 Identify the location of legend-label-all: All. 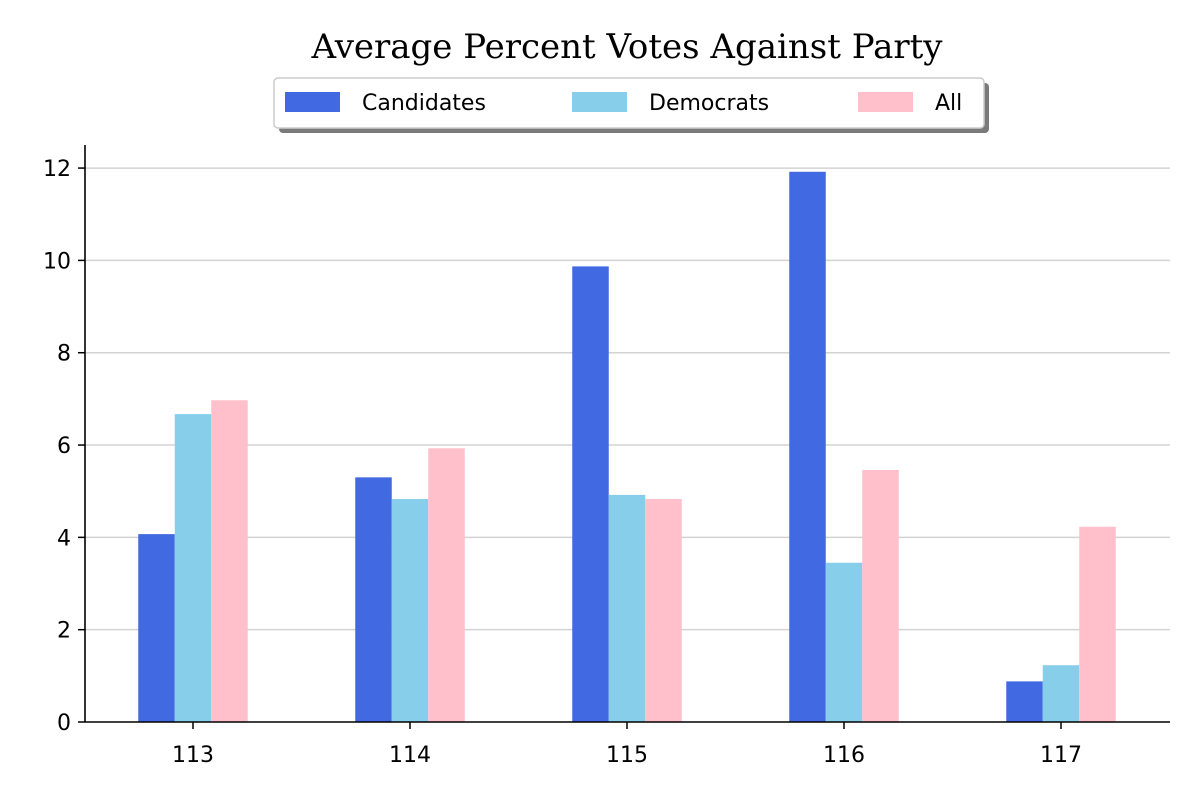
(948, 103).